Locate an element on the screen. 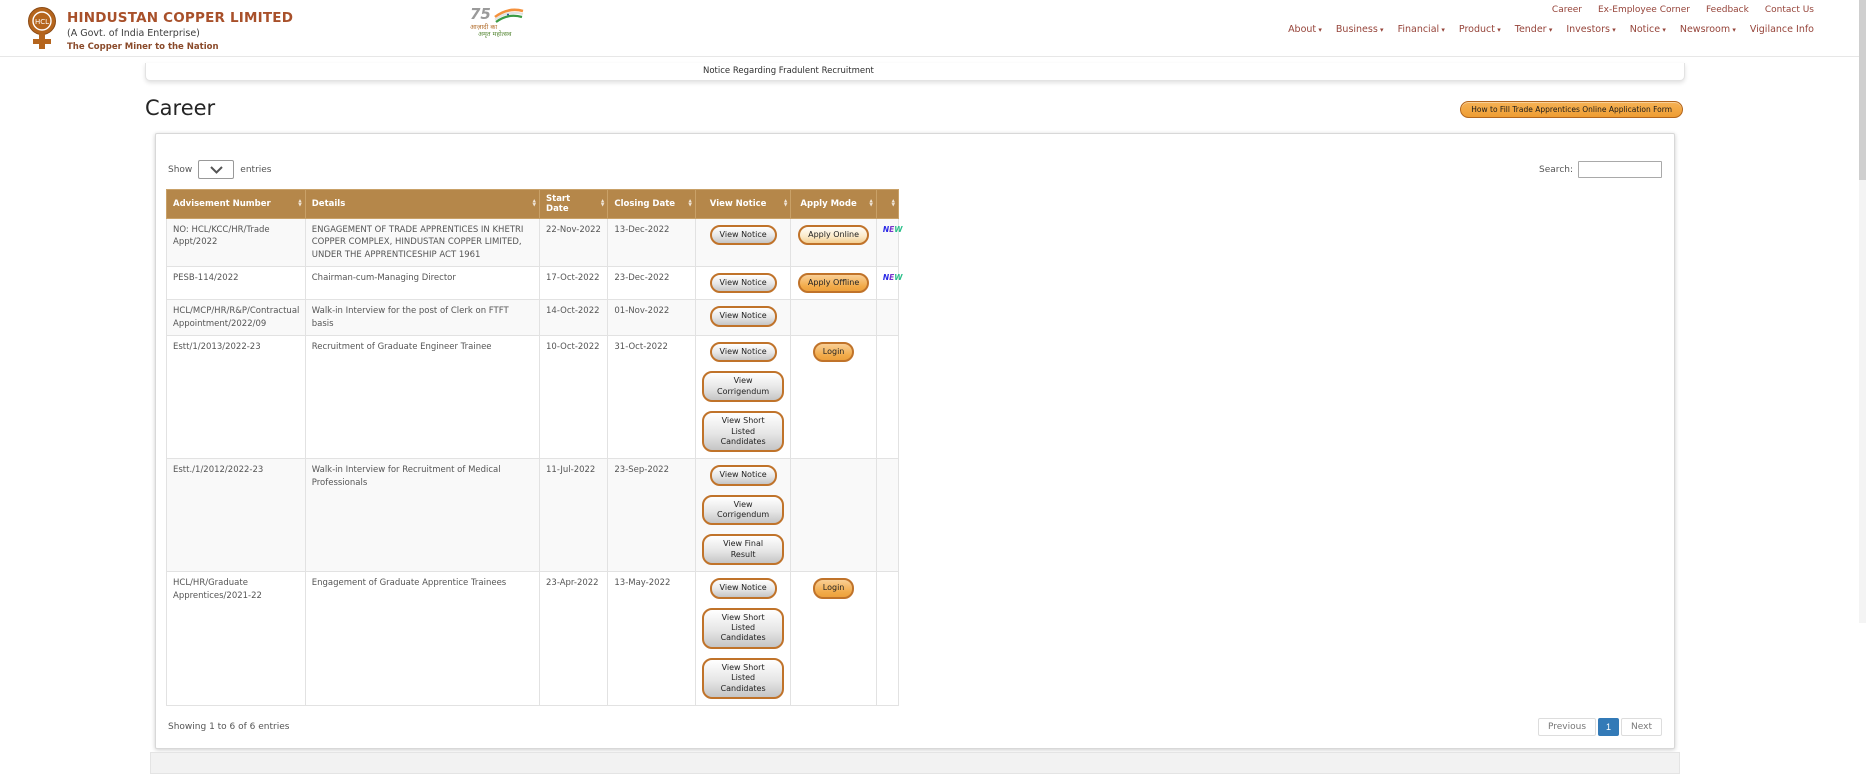 This screenshot has width=1866, height=774. nav-item-product: Product ▾ is located at coordinates (1479, 29).